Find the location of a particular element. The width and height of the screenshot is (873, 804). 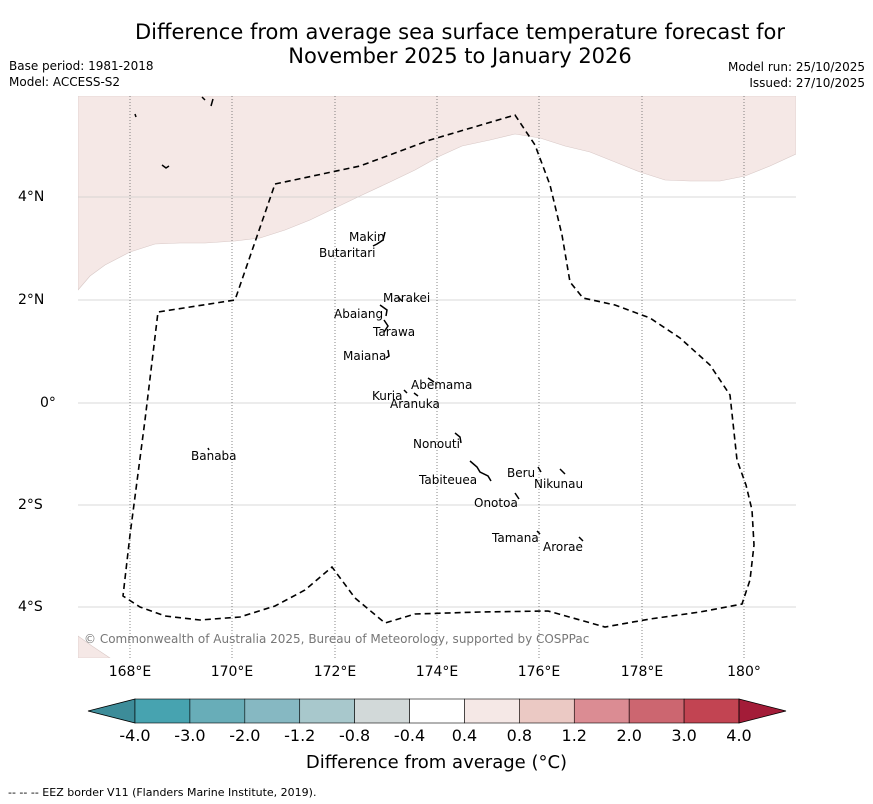

colorbar-segments is located at coordinates (437, 711).